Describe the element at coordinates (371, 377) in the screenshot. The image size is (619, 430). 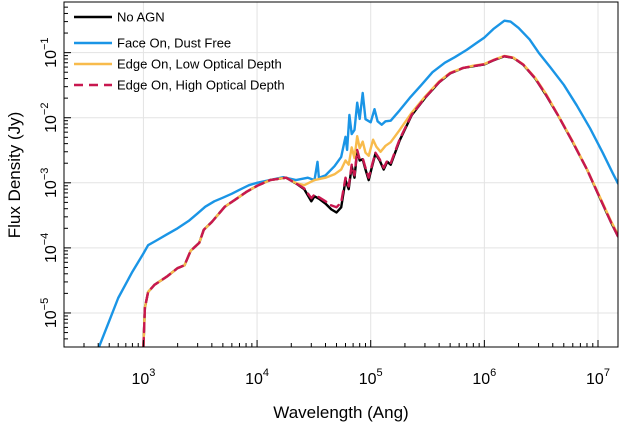
I see `x-tick-label: 10⁵` at that location.